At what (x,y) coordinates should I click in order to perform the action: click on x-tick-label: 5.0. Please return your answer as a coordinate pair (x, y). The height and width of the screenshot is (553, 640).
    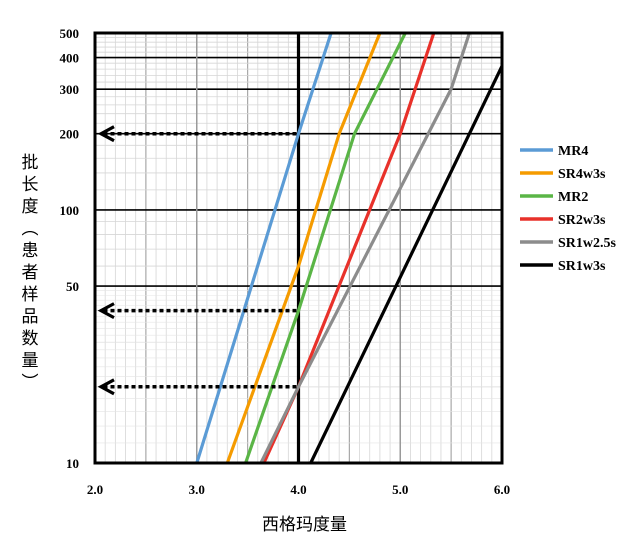
    Looking at the image, I should click on (400, 489).